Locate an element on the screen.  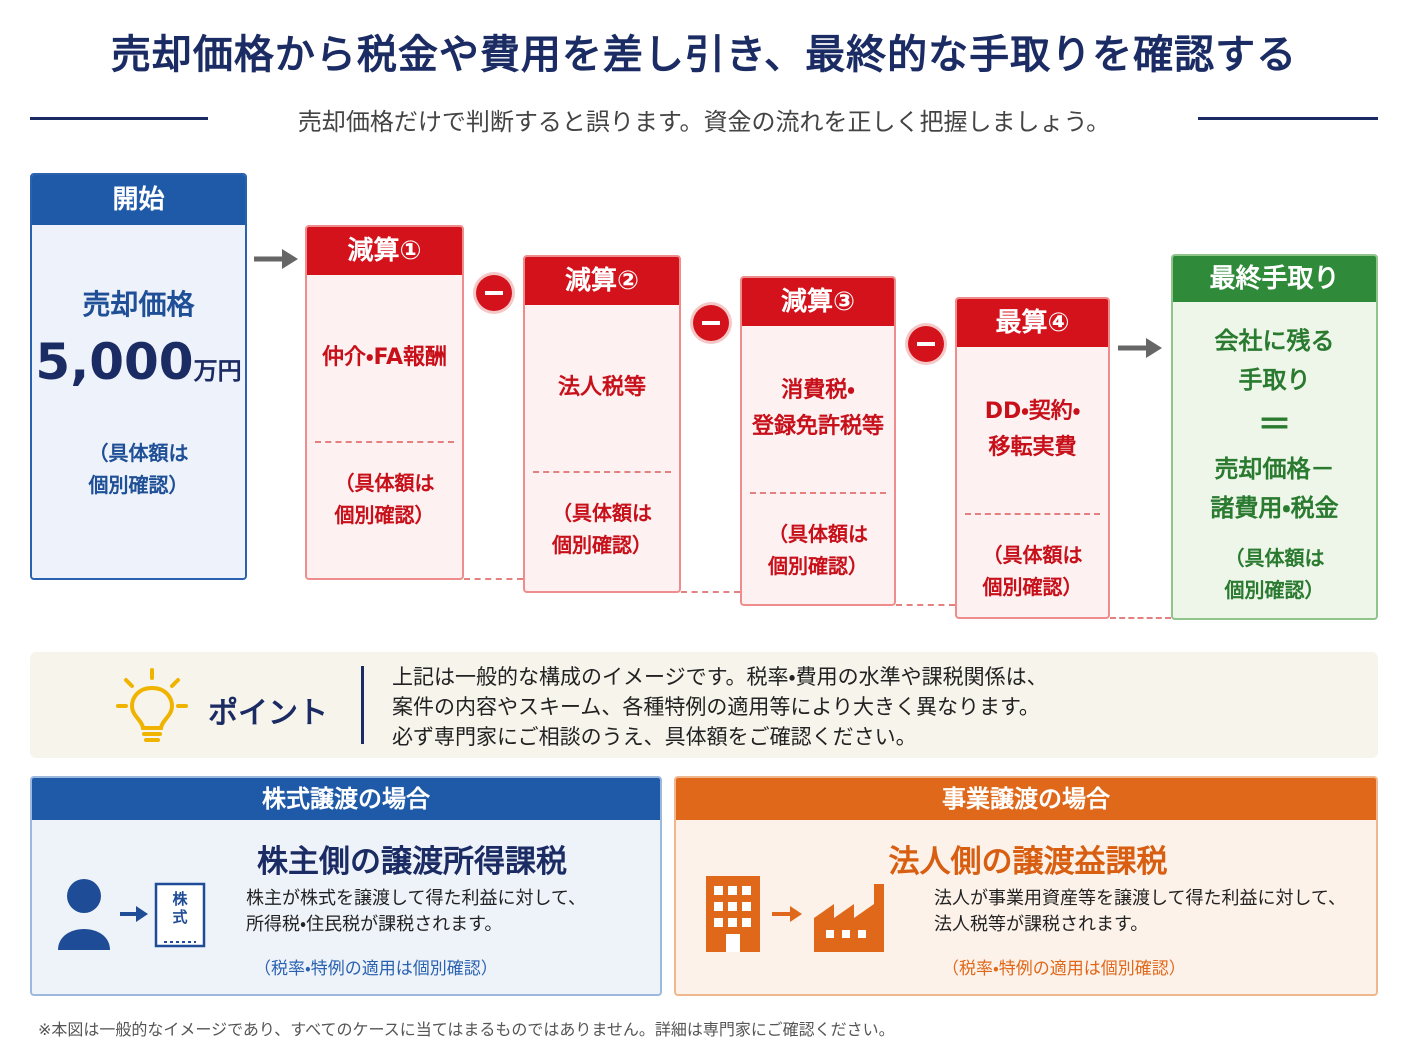
step-item: 移転実費 is located at coordinates (1032, 447).